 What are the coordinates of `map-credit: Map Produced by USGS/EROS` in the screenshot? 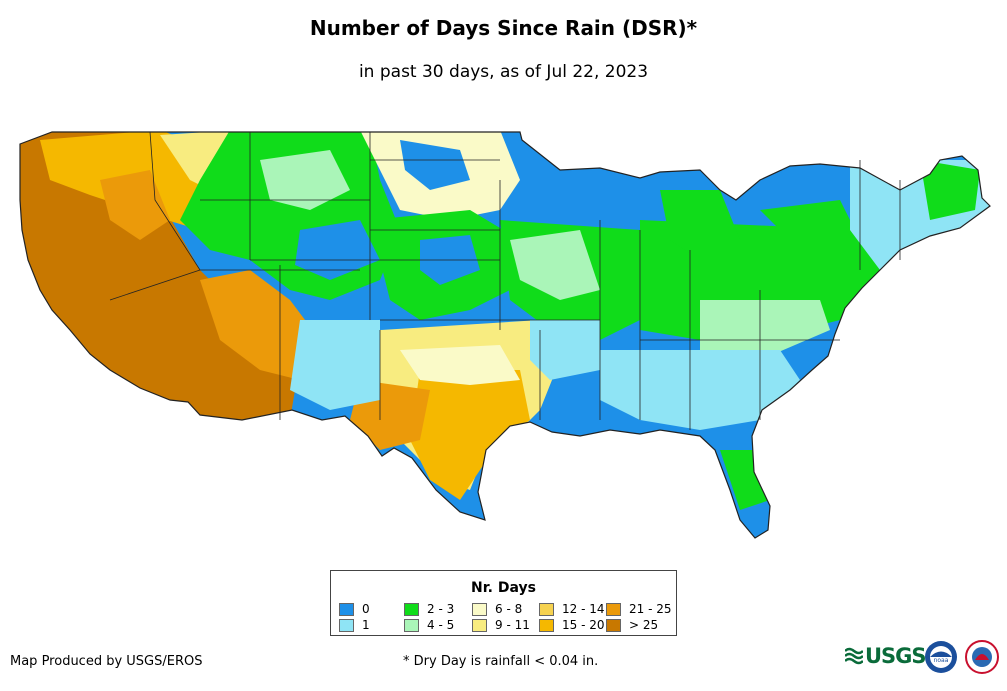 It's located at (106, 661).